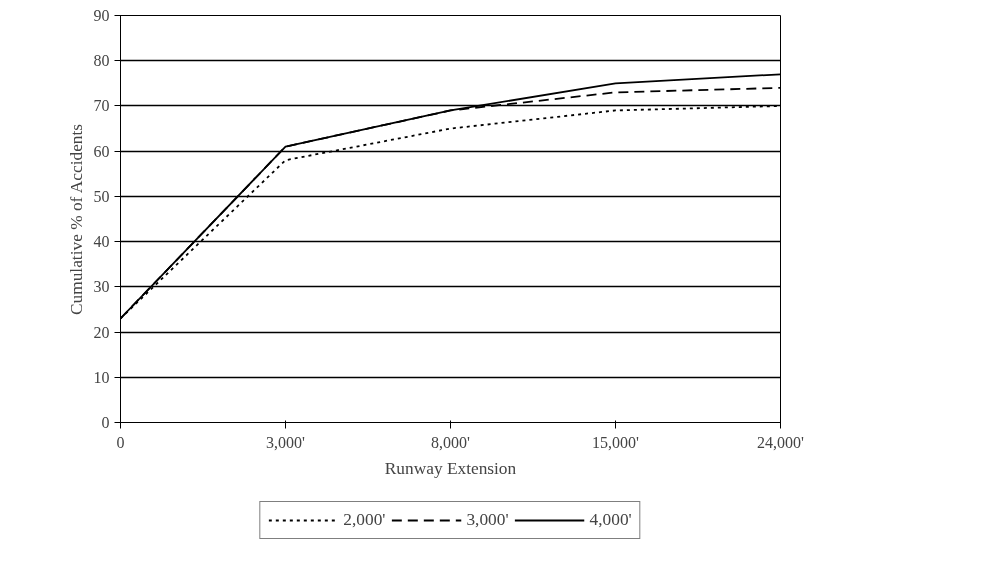 The height and width of the screenshot is (588, 1008). I want to click on x-tick-label: 8,000', so click(451, 442).